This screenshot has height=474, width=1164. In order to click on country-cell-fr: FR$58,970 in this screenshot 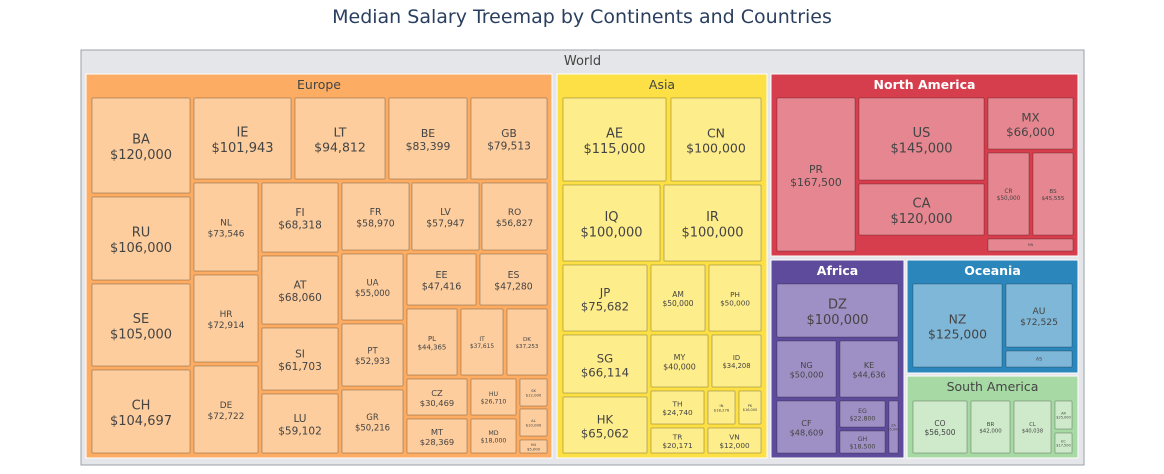, I will do `click(375, 216)`.